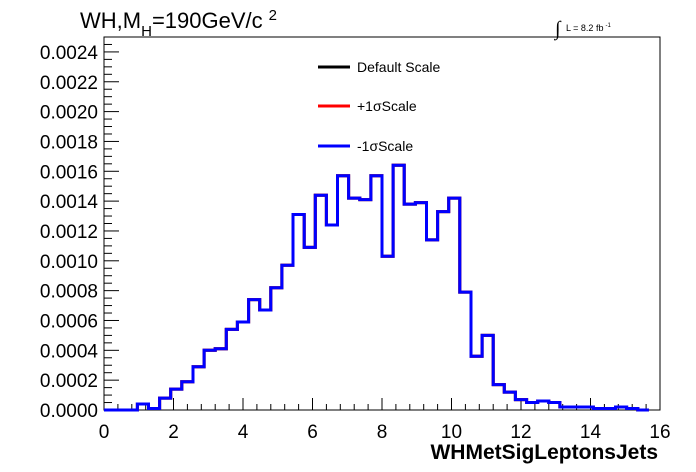 The height and width of the screenshot is (472, 696). What do you see at coordinates (557, 29) in the screenshot?
I see `lumi-integral-icon: ∫` at bounding box center [557, 29].